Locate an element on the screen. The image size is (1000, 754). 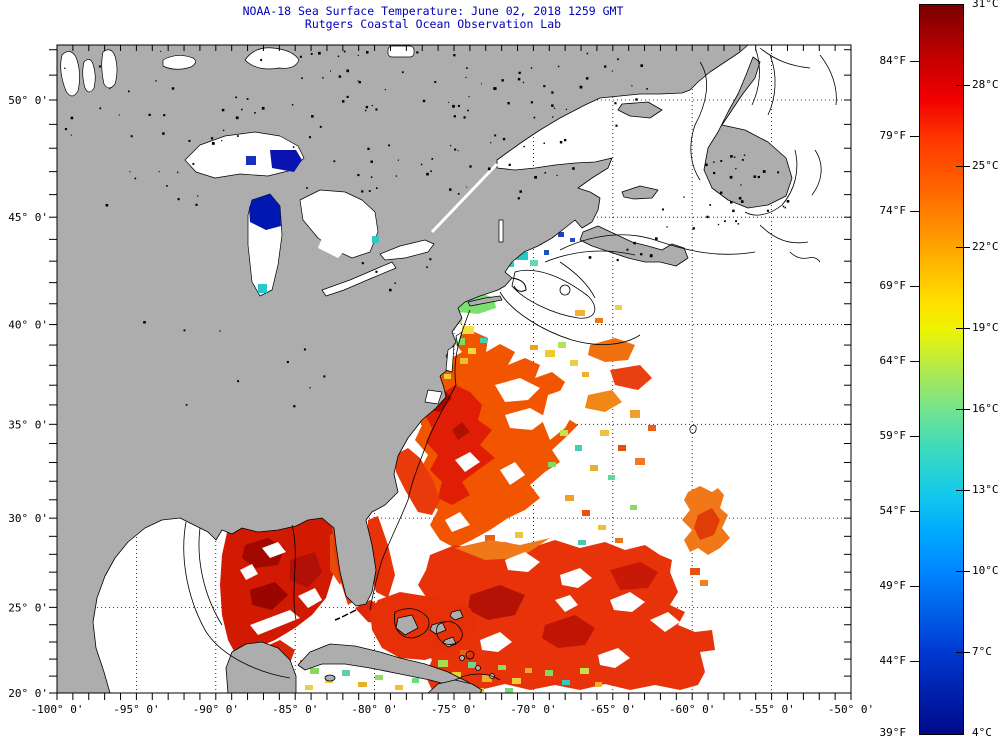
colorbar-celsius-label: 16°C is located at coordinates (985, 408).